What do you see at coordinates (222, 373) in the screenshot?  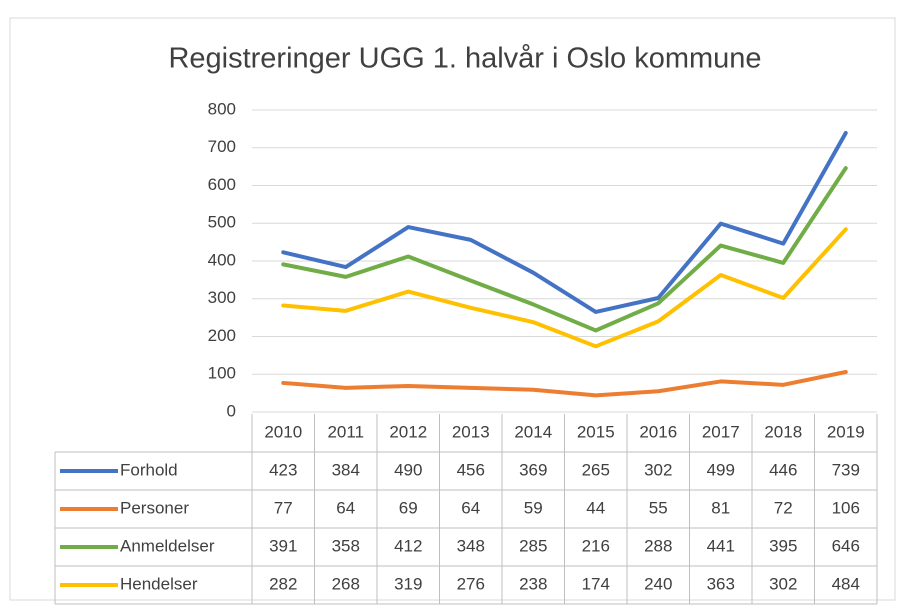 I see `y-tick-label: 100` at bounding box center [222, 373].